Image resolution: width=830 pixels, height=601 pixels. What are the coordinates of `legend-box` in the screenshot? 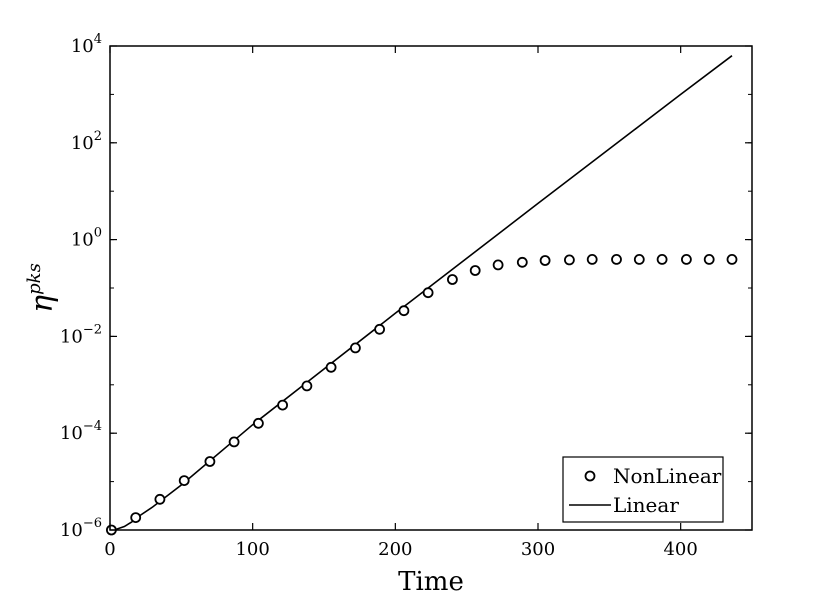 It's located at (643, 489).